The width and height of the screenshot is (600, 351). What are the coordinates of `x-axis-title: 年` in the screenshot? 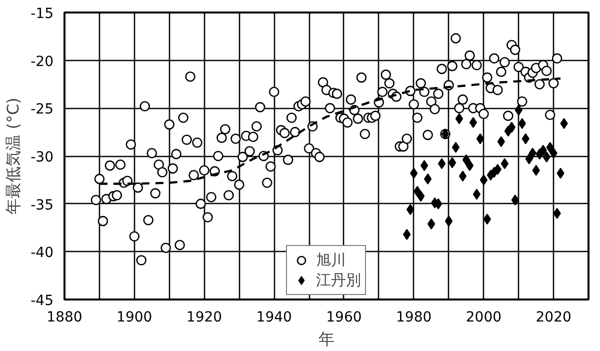 It's located at (326, 339).